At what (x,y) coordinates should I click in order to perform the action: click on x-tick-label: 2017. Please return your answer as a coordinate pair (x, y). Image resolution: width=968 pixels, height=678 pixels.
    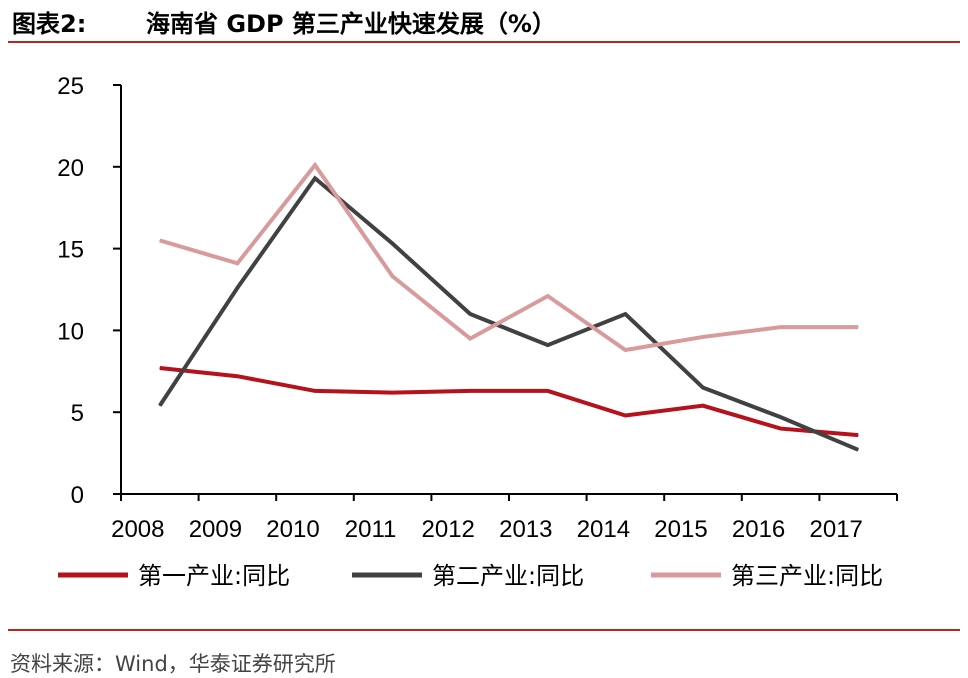
    Looking at the image, I should click on (836, 529).